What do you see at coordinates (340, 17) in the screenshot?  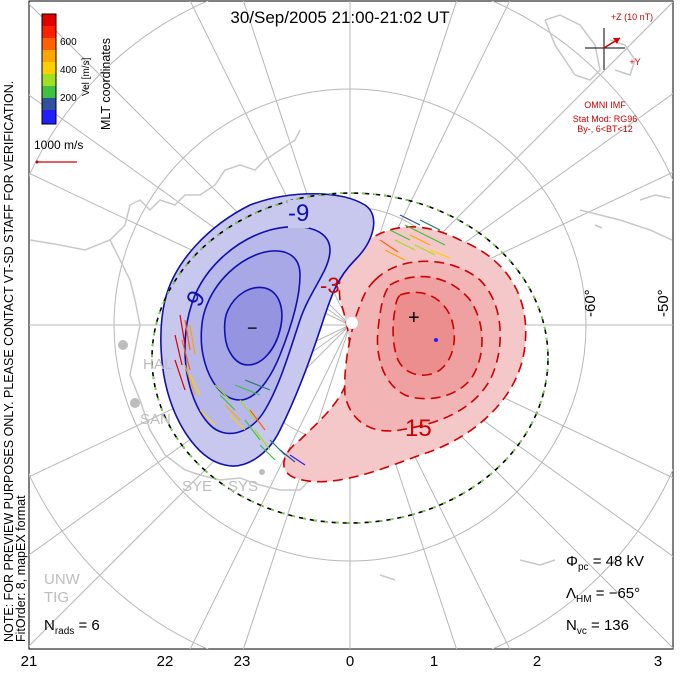 I see `map-title: 30/Sep/2005 21:00-21:02 UT` at bounding box center [340, 17].